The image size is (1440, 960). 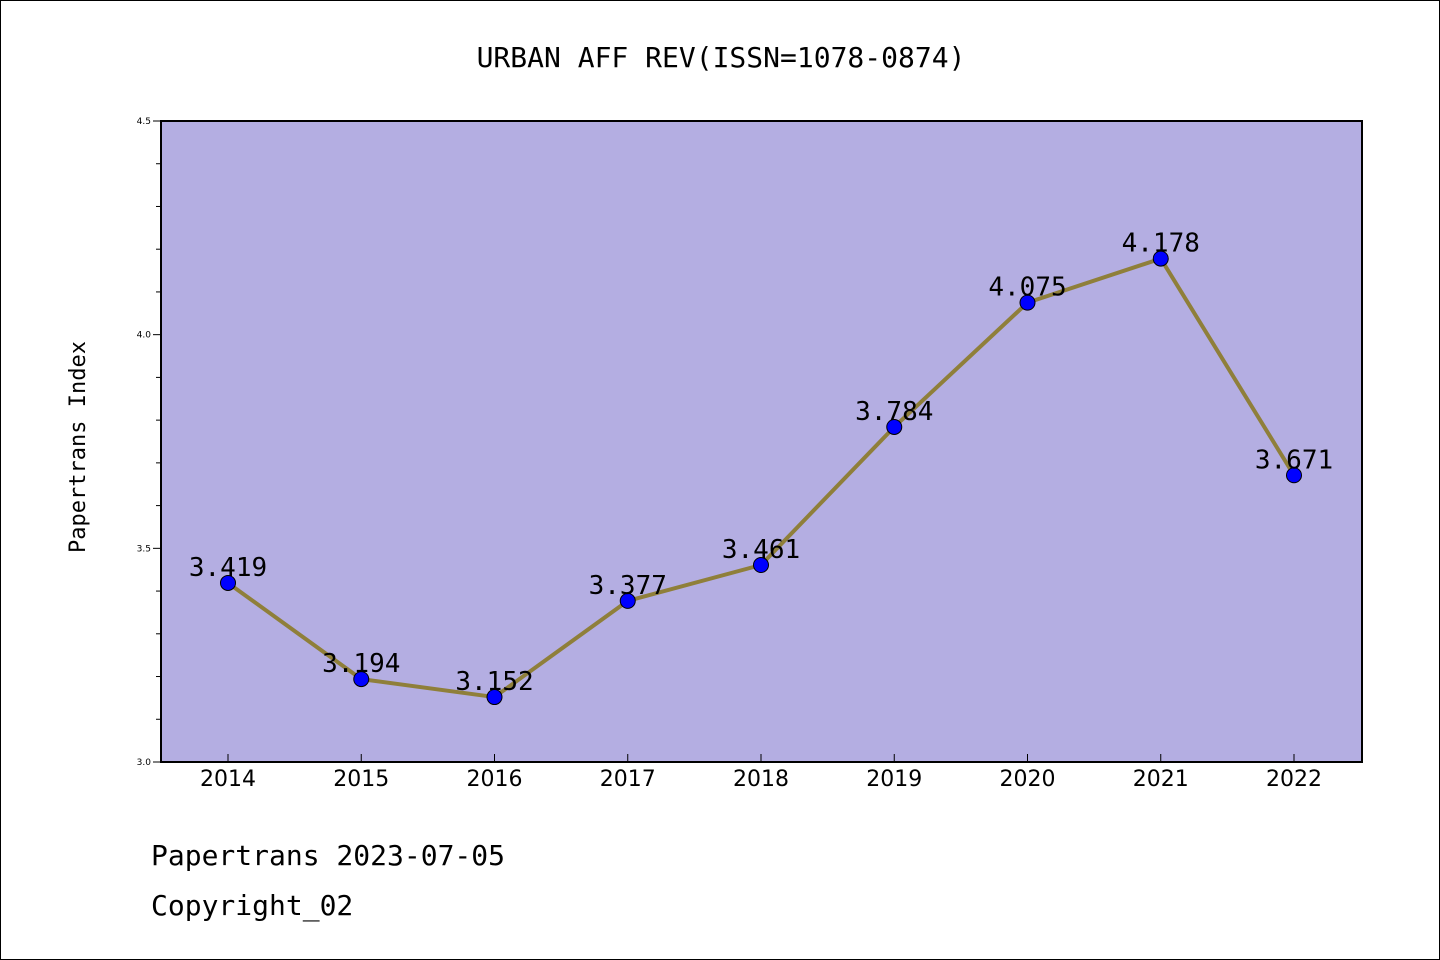 I want to click on data-label: 3.152, so click(x=494, y=682).